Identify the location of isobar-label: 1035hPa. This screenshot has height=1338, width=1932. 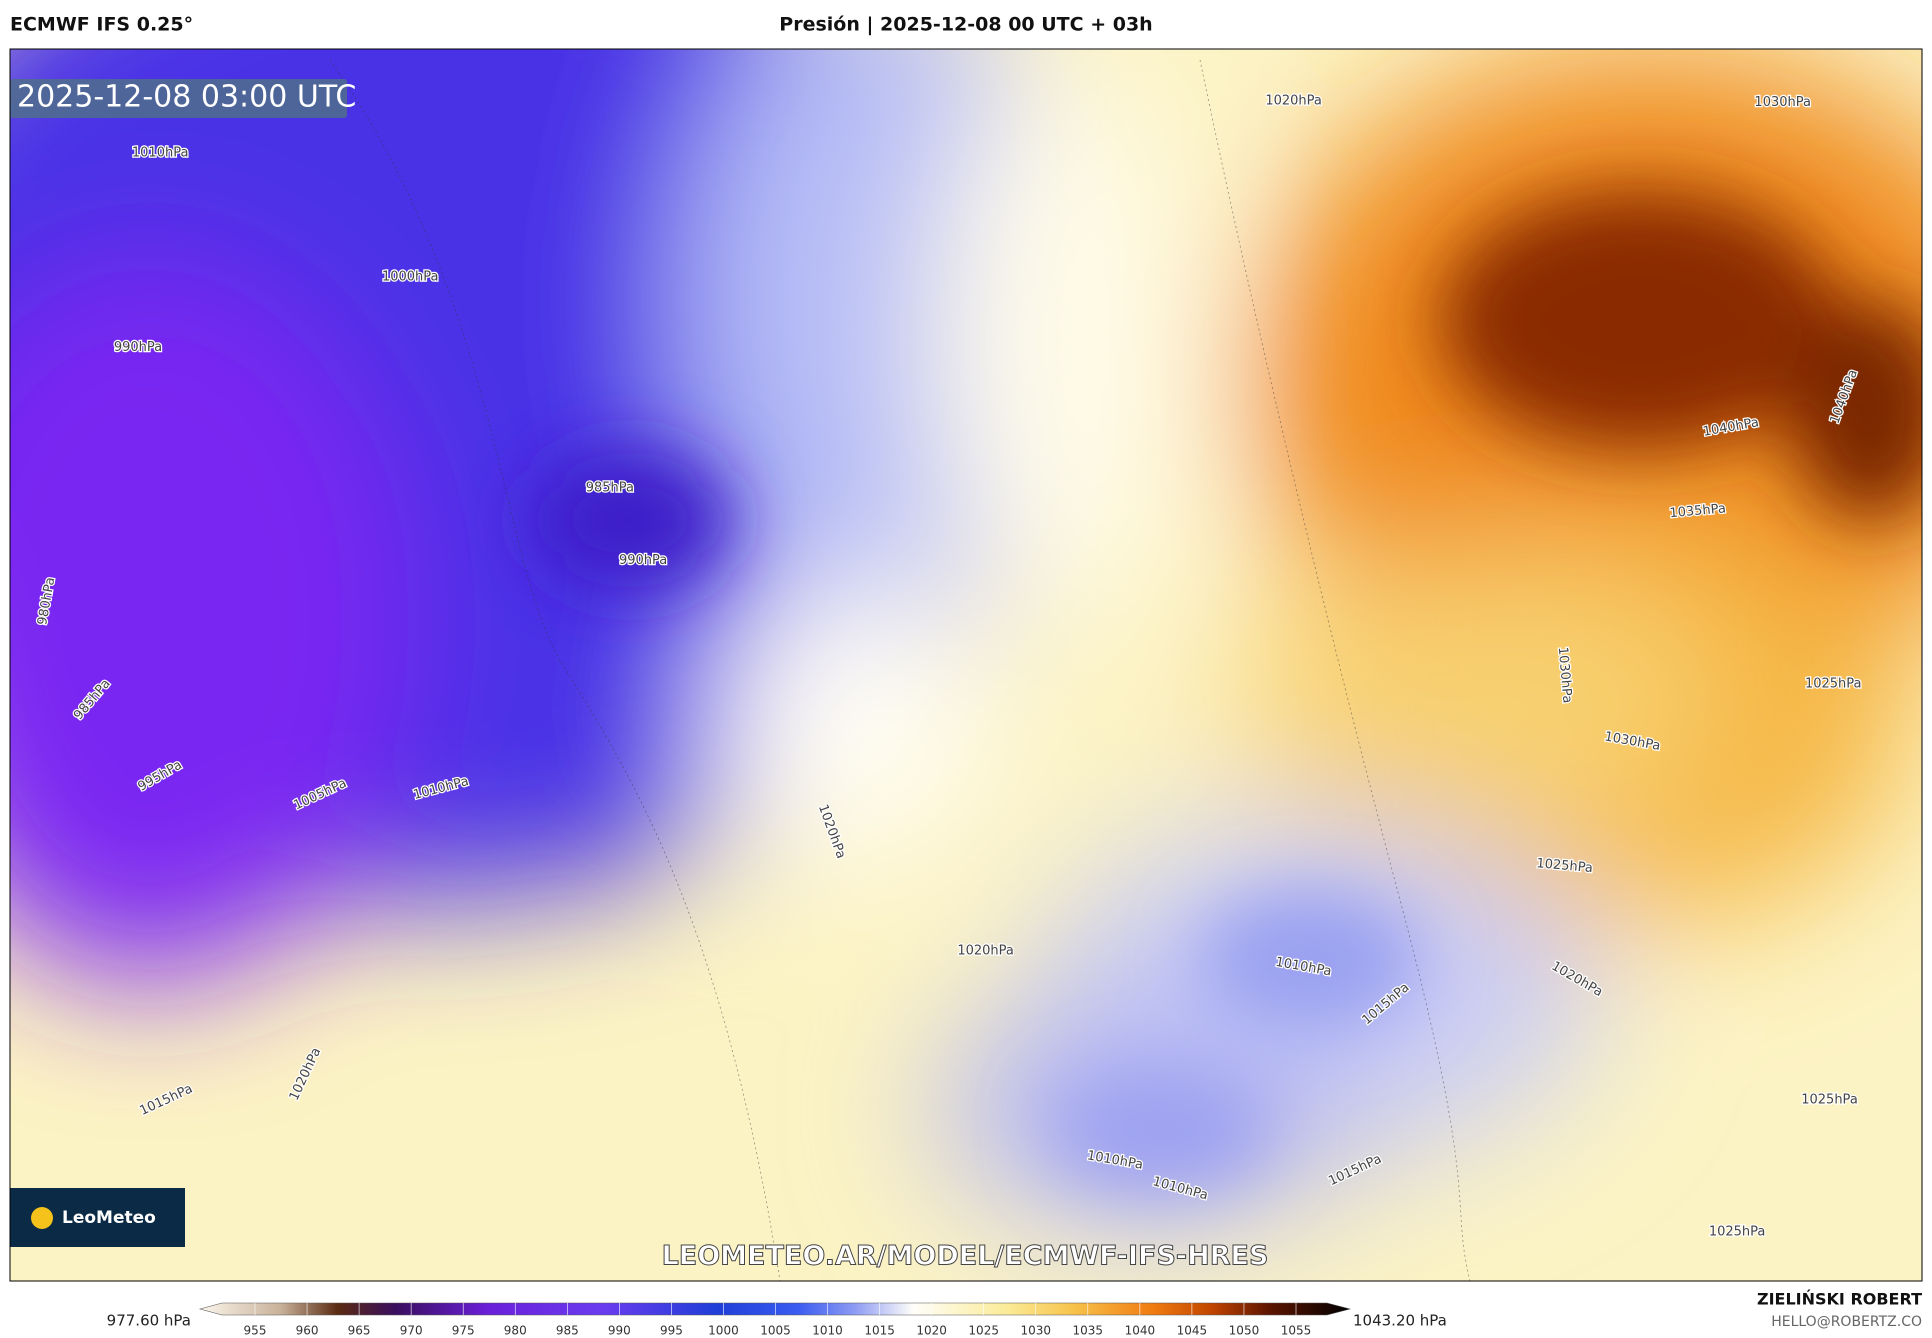
(1698, 511).